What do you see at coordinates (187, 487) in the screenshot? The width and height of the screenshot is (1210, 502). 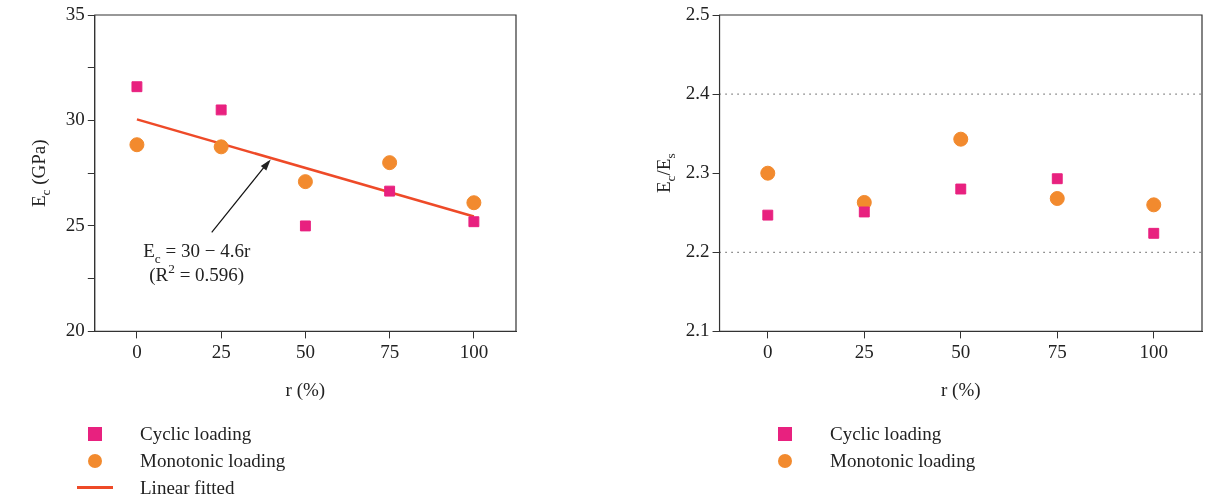 I see `legend-label: Linear fitted` at bounding box center [187, 487].